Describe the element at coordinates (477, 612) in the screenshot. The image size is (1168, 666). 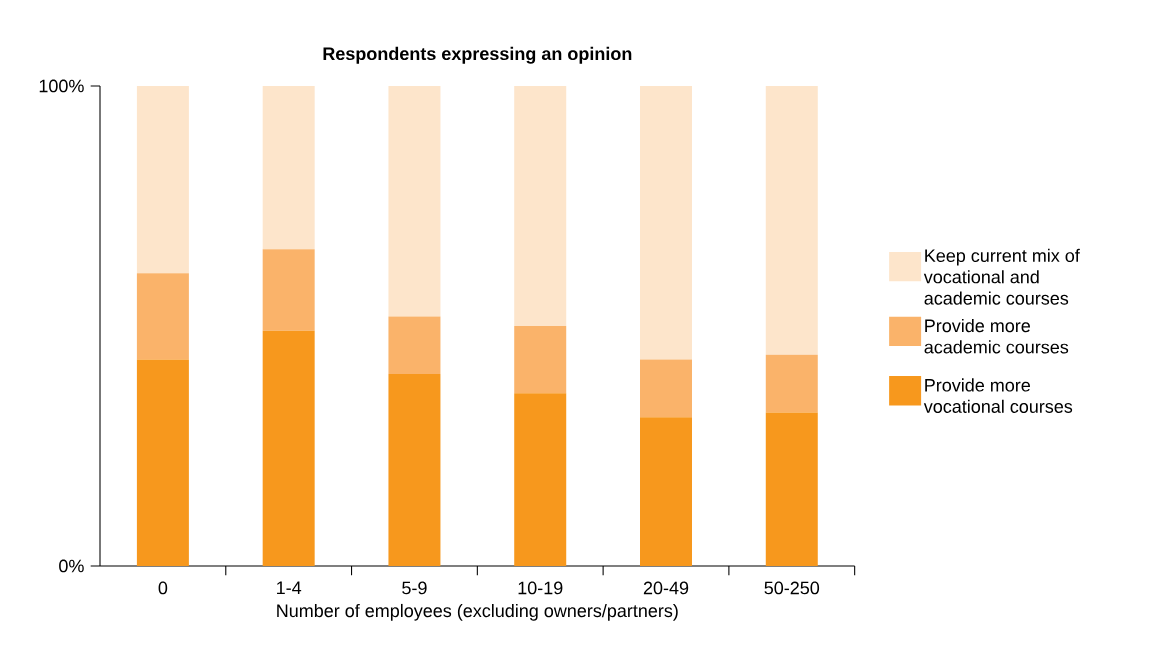
I see `x-axis-title: Number of employees (excluding owners/partners)` at that location.